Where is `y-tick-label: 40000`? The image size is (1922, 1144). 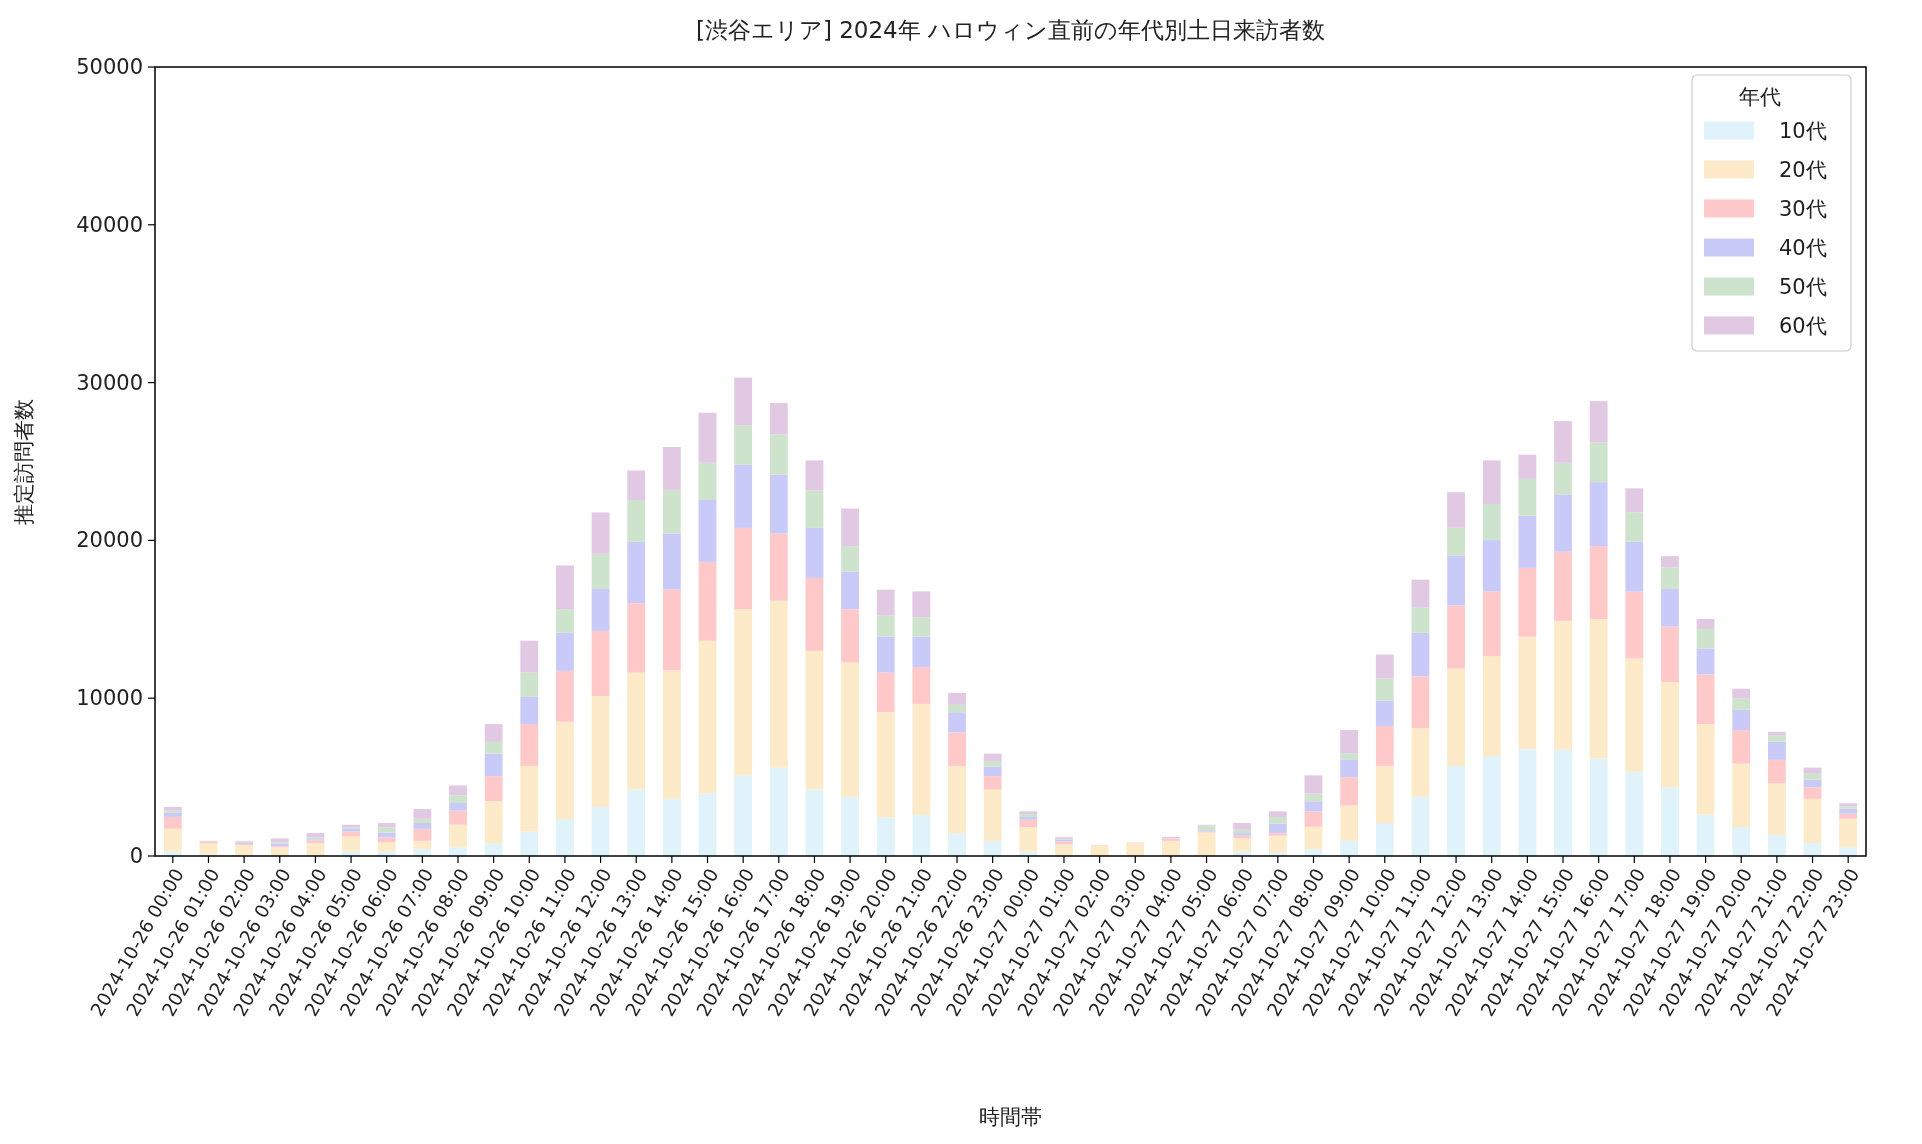 y-tick-label: 40000 is located at coordinates (109, 224).